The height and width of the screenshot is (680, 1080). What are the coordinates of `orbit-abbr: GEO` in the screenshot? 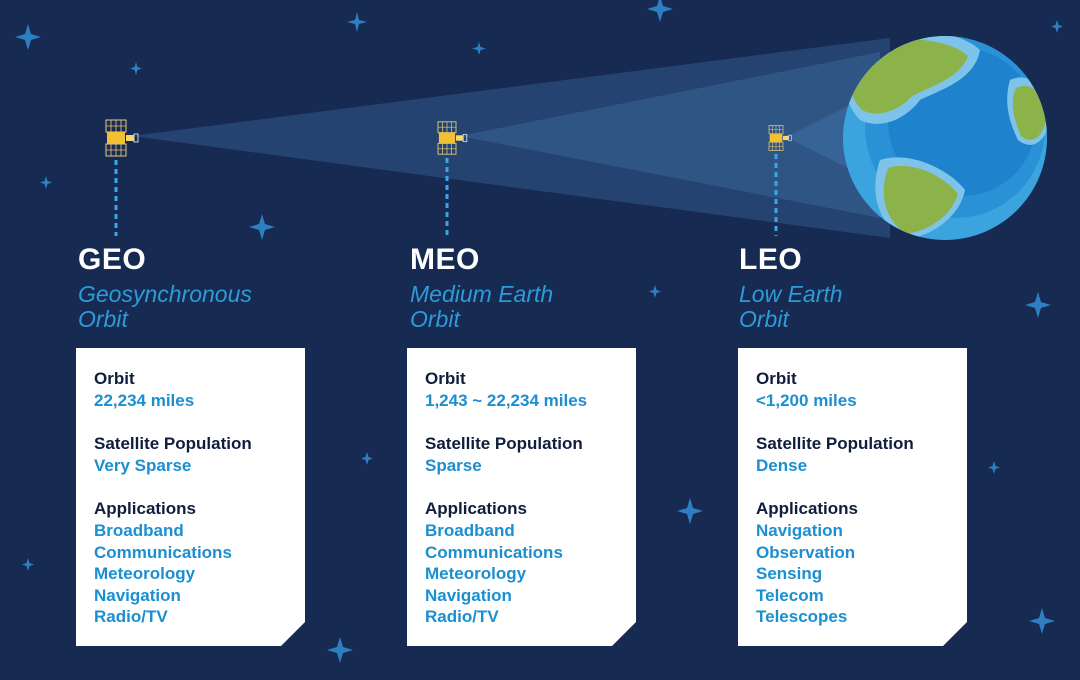 It's located at (112, 259).